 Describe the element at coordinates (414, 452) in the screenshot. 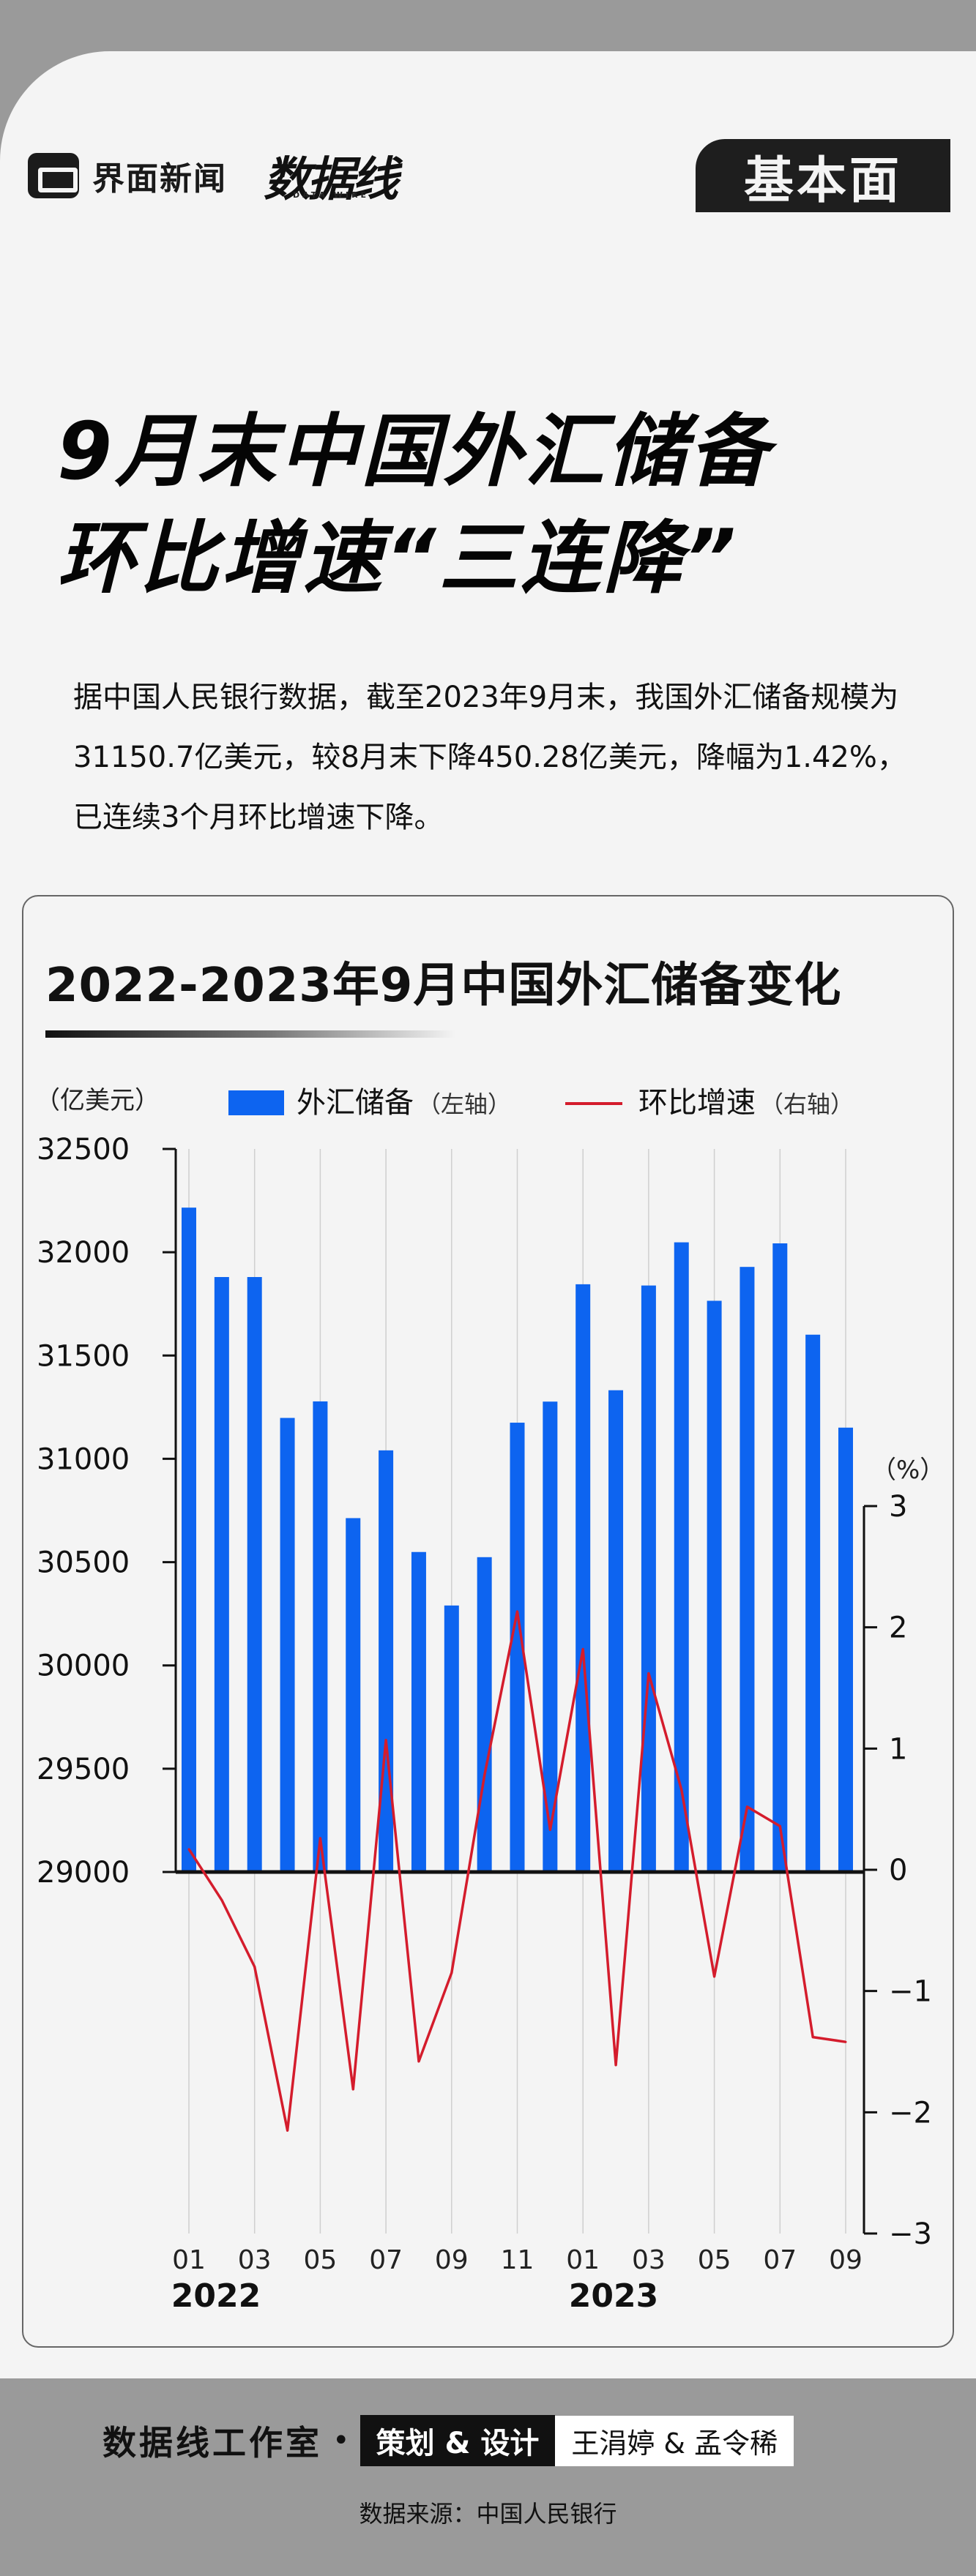

I see `title-line-1: 9月末中国外汇储备` at that location.